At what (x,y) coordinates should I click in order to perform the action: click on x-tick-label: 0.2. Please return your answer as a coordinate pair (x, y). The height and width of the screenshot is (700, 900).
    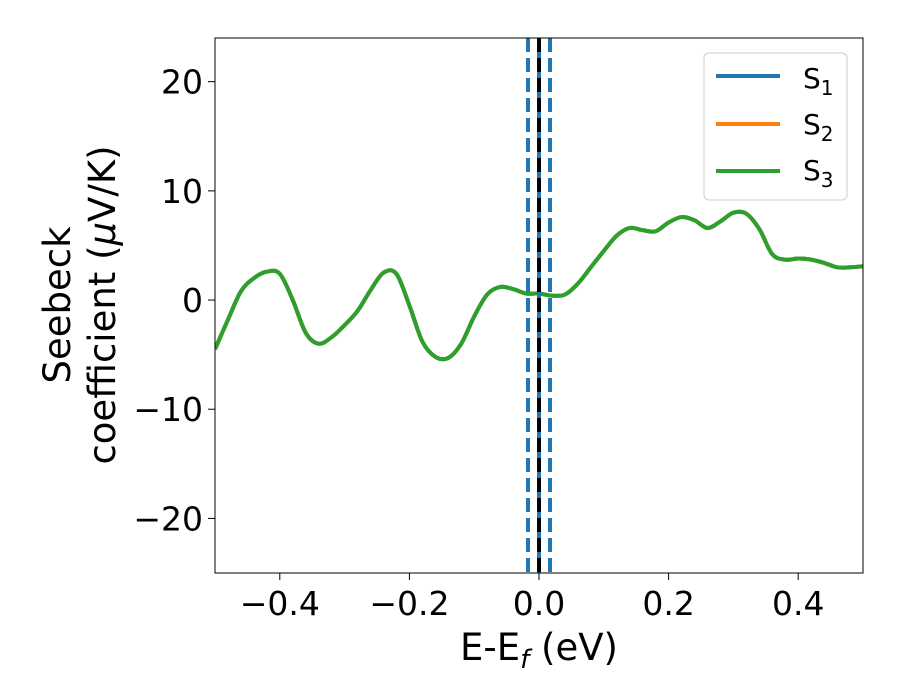
    Looking at the image, I should click on (668, 603).